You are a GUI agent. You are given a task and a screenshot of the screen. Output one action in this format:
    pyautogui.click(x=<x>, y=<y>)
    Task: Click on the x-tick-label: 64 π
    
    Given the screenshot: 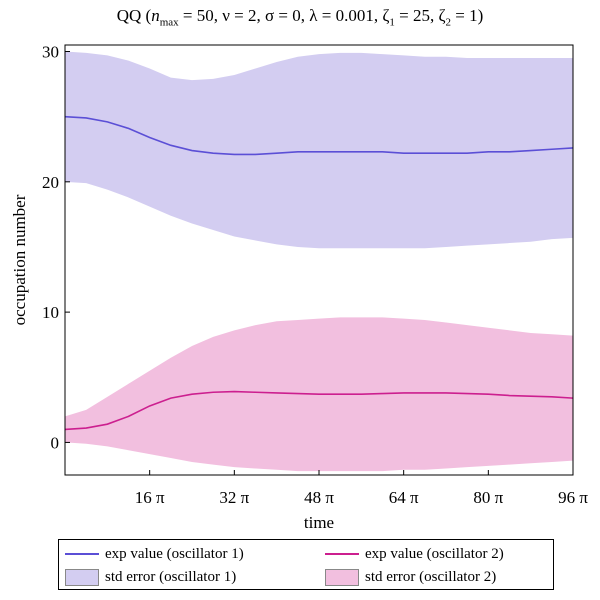 What is the action you would take?
    pyautogui.click(x=404, y=497)
    